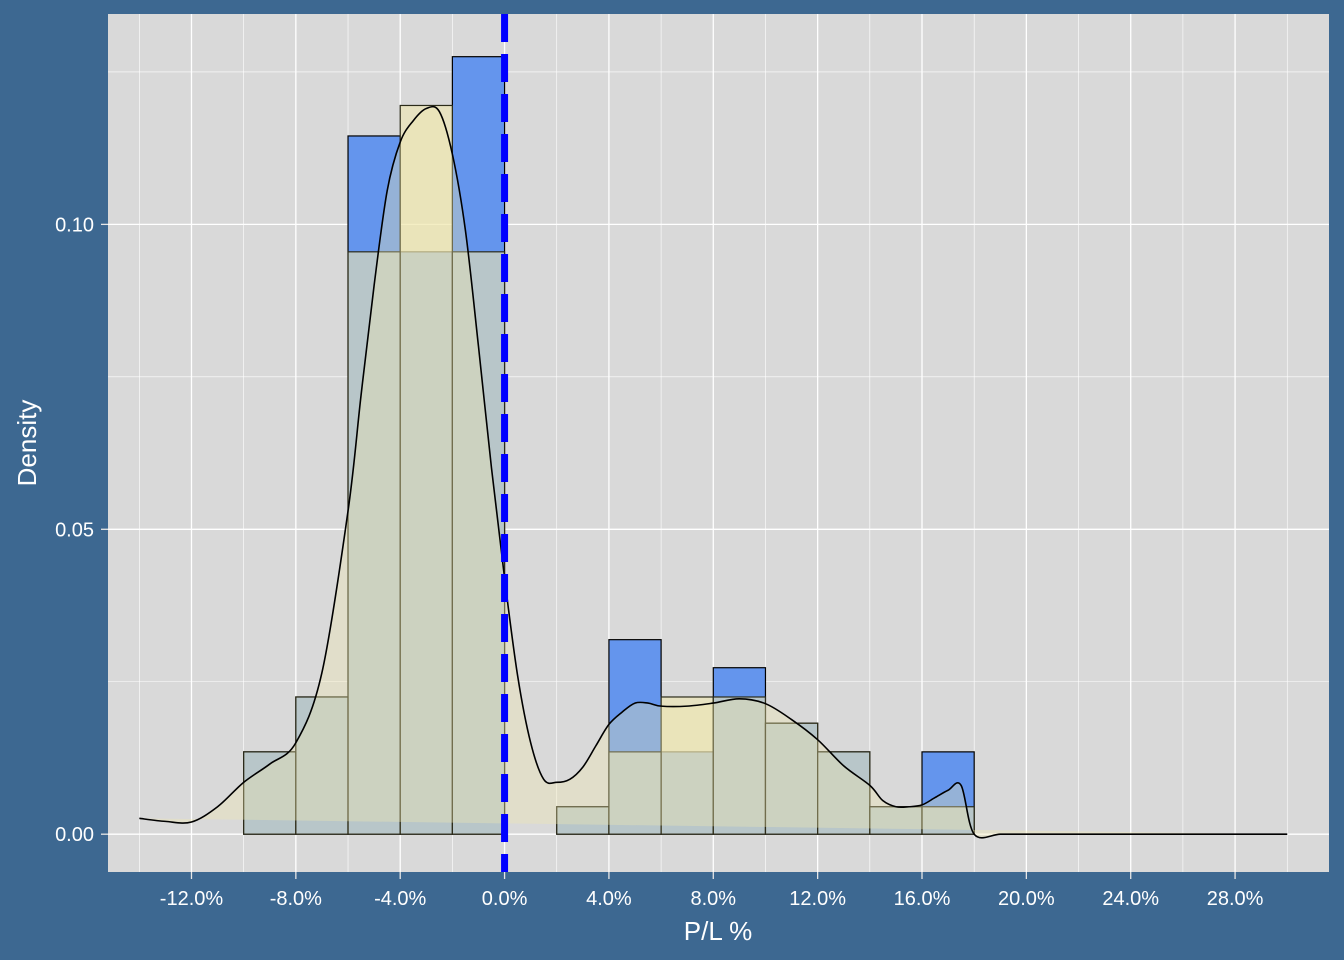 Image resolution: width=1344 pixels, height=960 pixels. What do you see at coordinates (505, 899) in the screenshot?
I see `x-tick-label: 0.0%` at bounding box center [505, 899].